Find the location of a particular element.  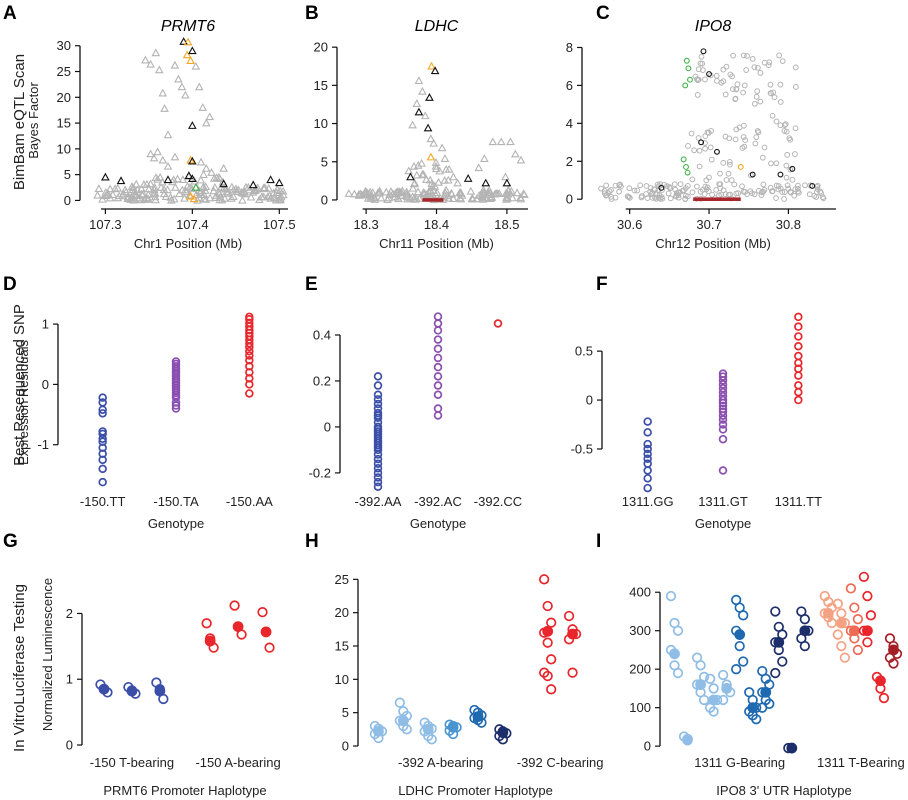

panel-c-y-tick-label: 4 is located at coordinates (569, 123).